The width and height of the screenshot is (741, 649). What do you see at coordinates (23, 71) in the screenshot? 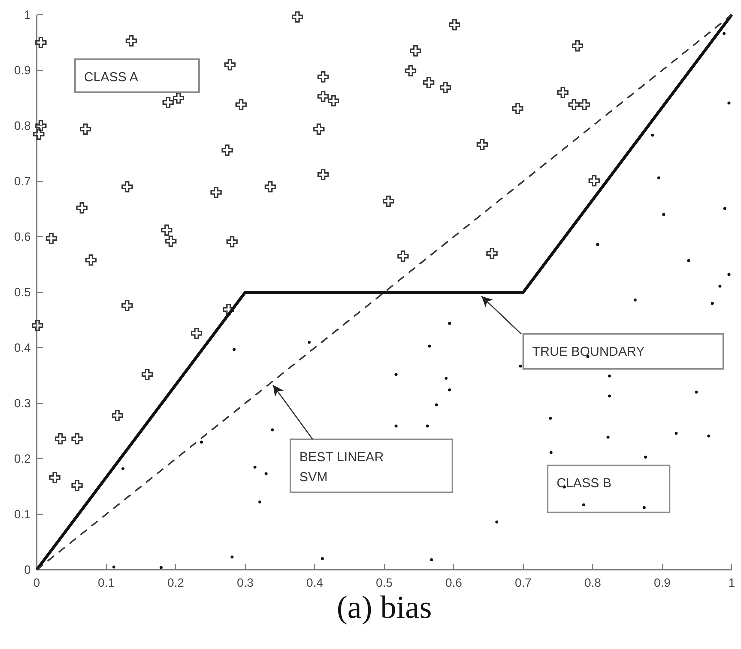
I see `y-tick-label: 0.9` at bounding box center [23, 71].